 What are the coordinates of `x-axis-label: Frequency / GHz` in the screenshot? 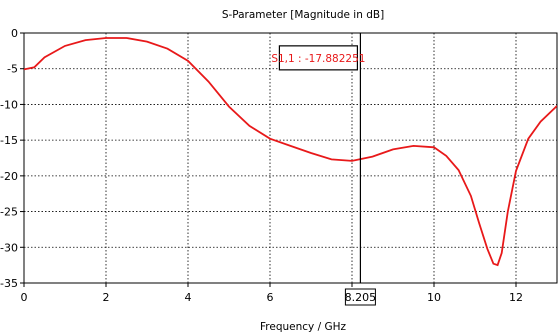 It's located at (303, 327).